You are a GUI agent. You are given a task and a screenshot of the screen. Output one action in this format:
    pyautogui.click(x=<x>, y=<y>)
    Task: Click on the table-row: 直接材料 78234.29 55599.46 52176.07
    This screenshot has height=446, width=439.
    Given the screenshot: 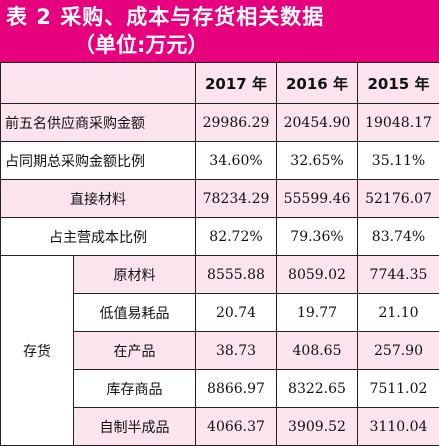 What is the action you would take?
    pyautogui.click(x=220, y=199)
    